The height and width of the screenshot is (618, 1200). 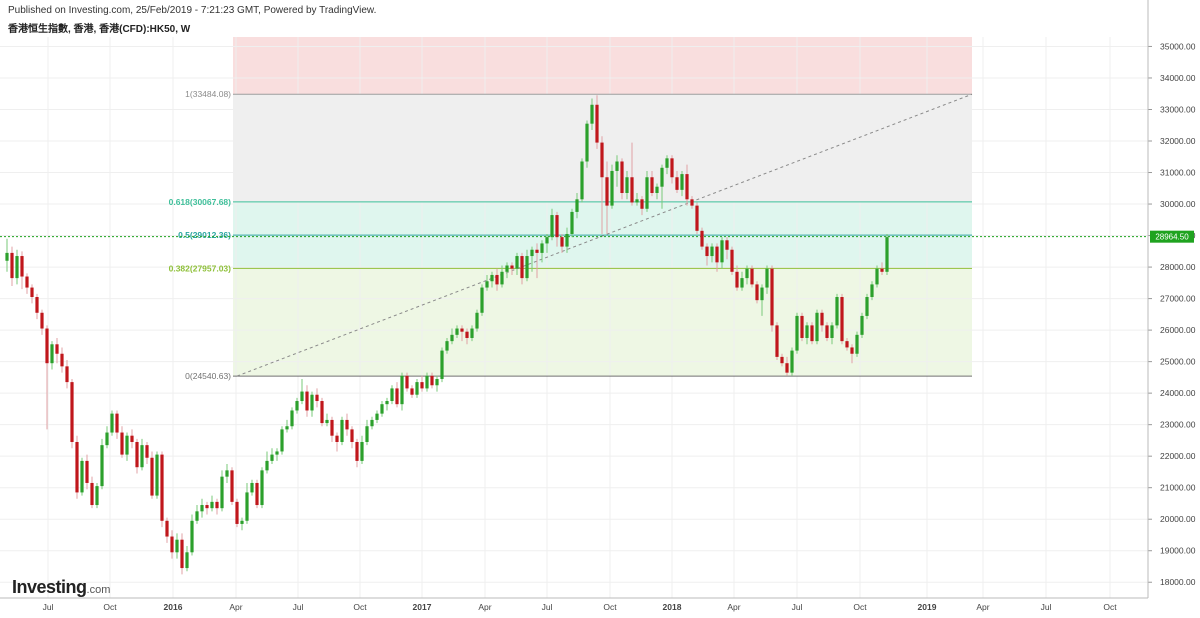 What do you see at coordinates (1178, 551) in the screenshot?
I see `y-tick-label: 19000.00` at bounding box center [1178, 551].